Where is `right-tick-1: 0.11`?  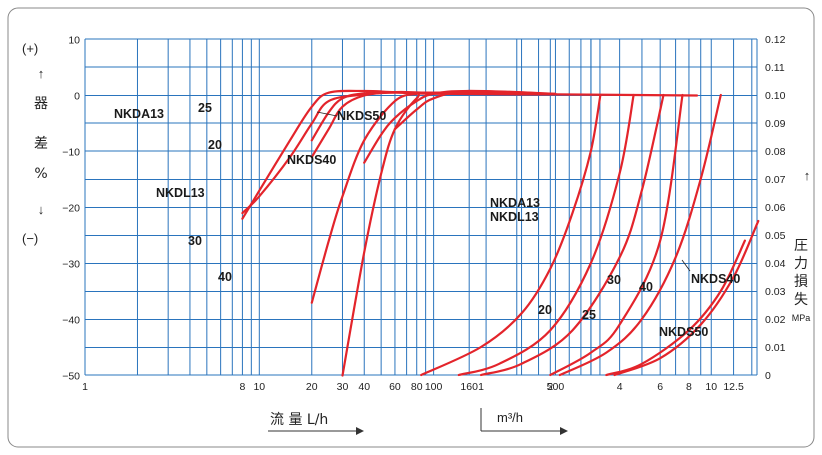 right-tick-1: 0.11 is located at coordinates (775, 68).